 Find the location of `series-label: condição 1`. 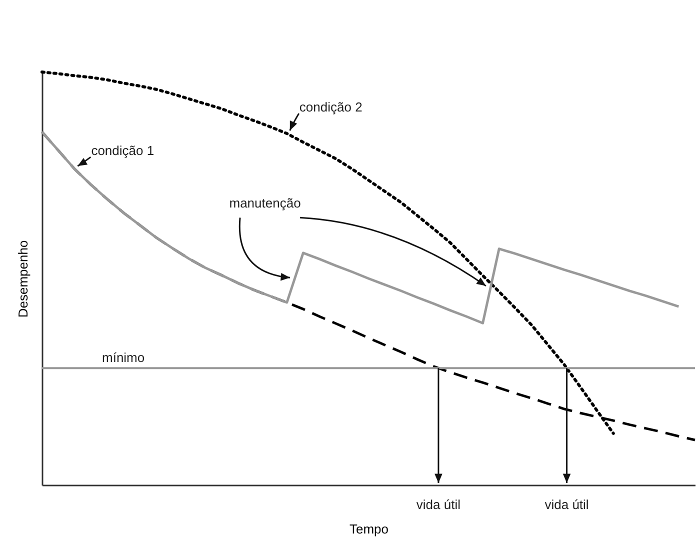

series-label: condição 1 is located at coordinates (122, 150).